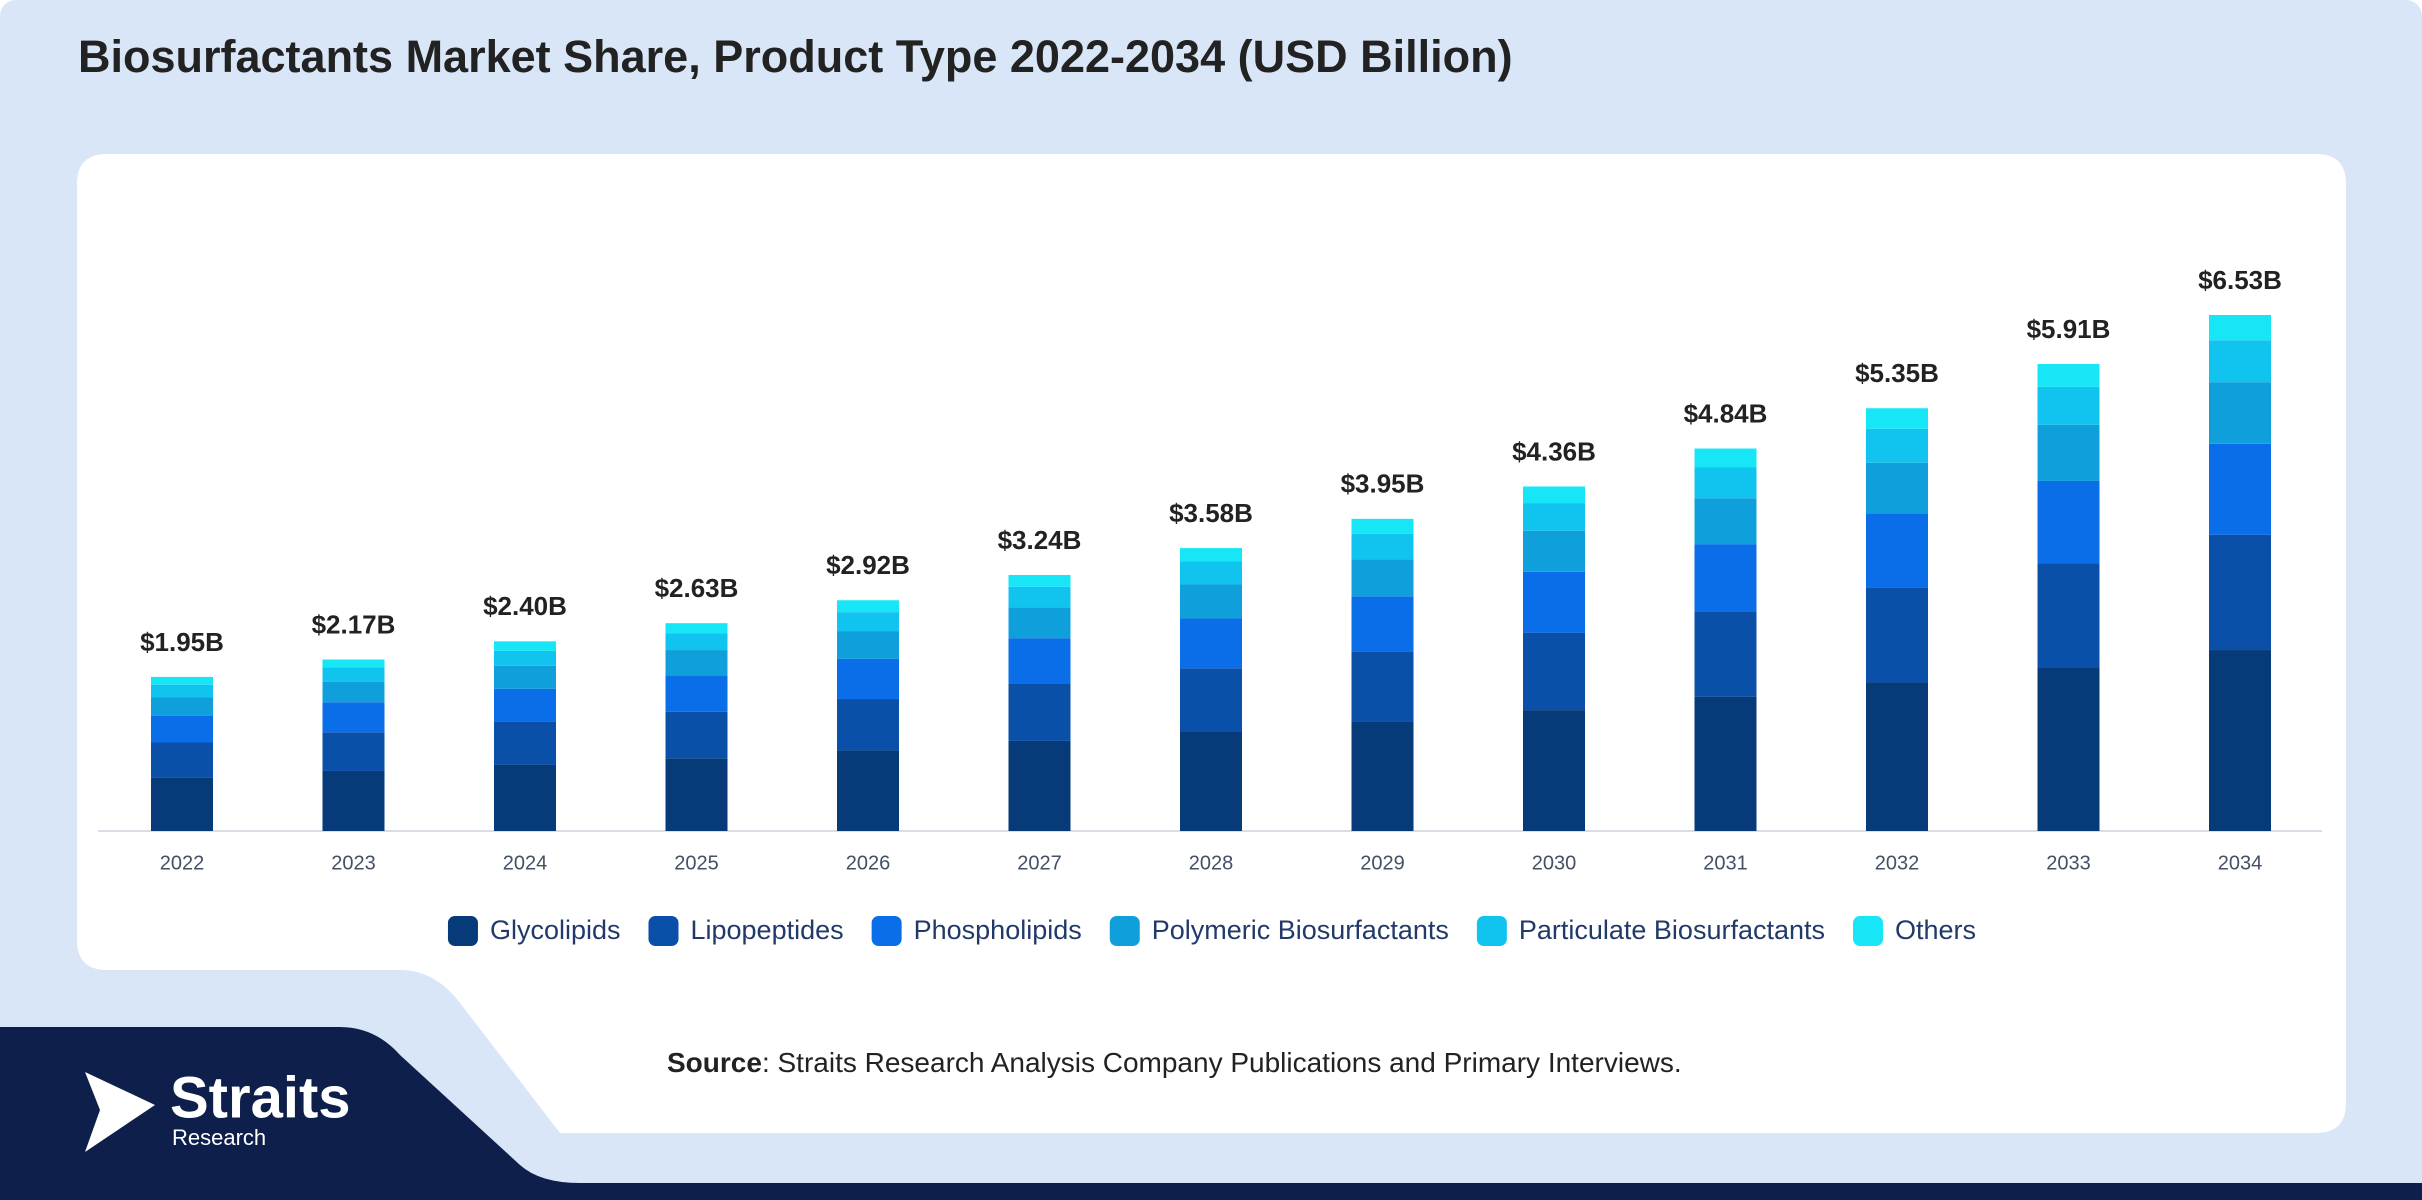 This screenshot has height=1200, width=2422. I want to click on x-tick-label: 2025, so click(696, 863).